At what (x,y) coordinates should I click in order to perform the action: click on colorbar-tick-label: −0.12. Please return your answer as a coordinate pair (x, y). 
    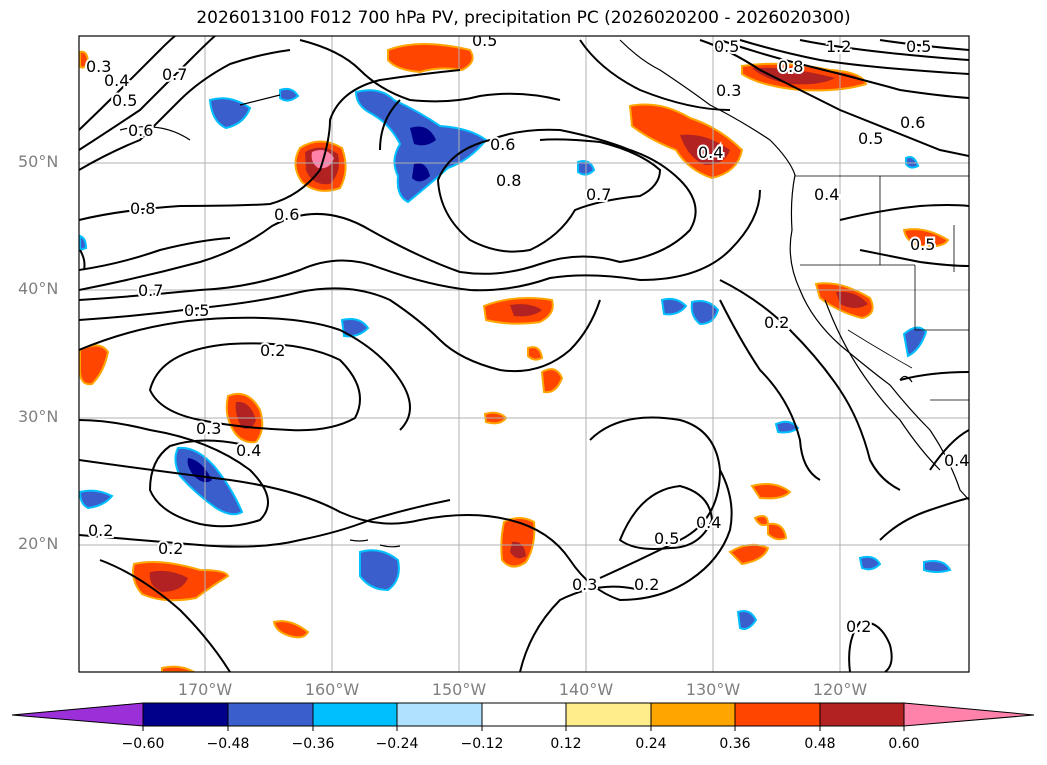
    Looking at the image, I should click on (482, 744).